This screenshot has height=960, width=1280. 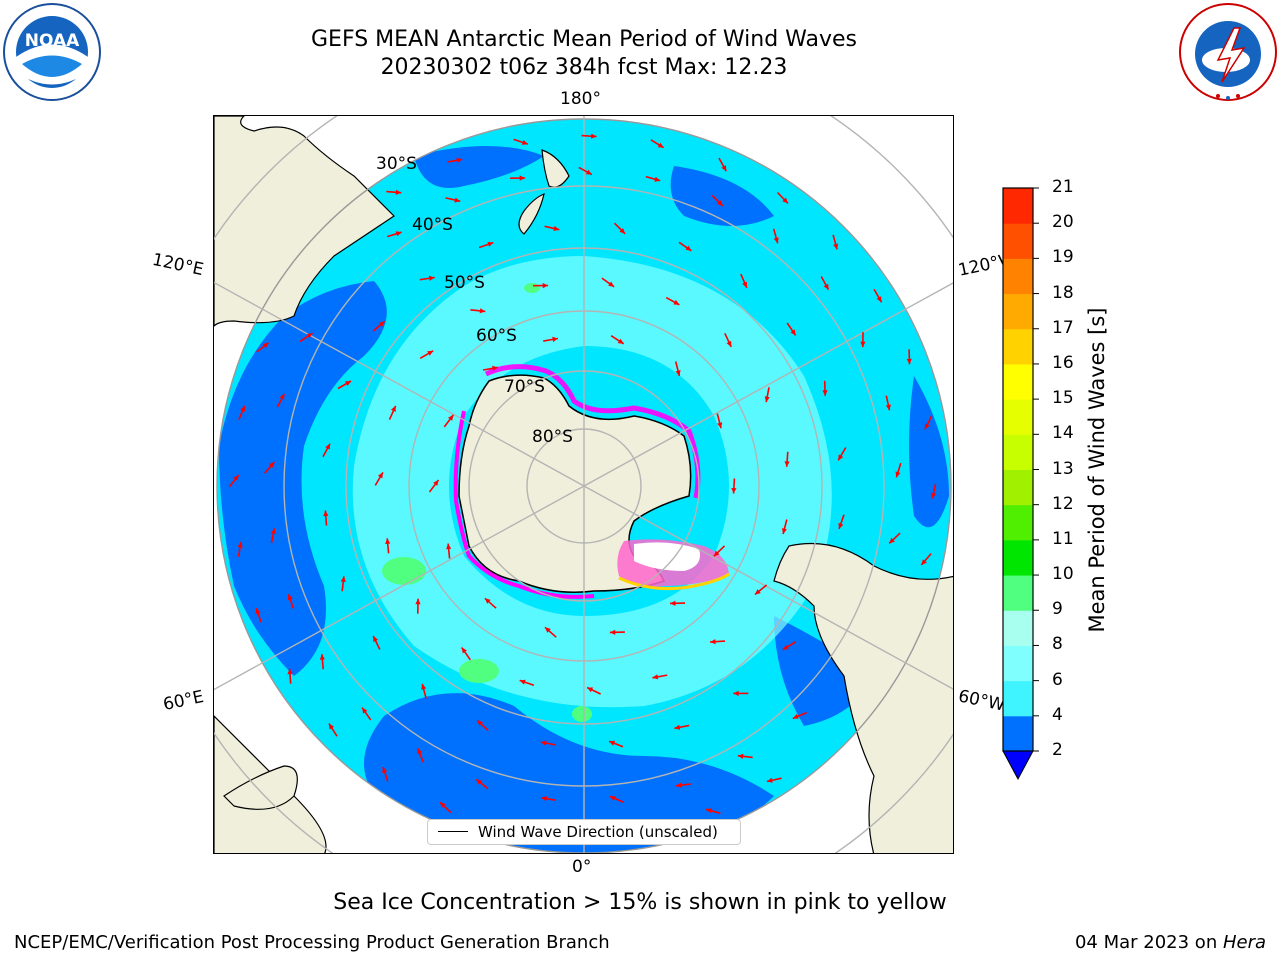 I want to click on colorbar-tick-label: 14, so click(x=1063, y=433).